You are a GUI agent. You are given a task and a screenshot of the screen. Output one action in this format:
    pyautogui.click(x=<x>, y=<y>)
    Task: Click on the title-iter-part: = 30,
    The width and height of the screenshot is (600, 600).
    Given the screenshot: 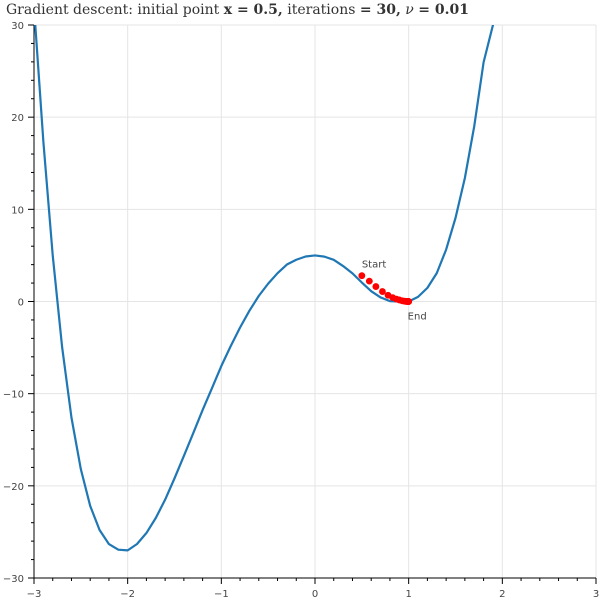 What is the action you would take?
    pyautogui.click(x=380, y=10)
    